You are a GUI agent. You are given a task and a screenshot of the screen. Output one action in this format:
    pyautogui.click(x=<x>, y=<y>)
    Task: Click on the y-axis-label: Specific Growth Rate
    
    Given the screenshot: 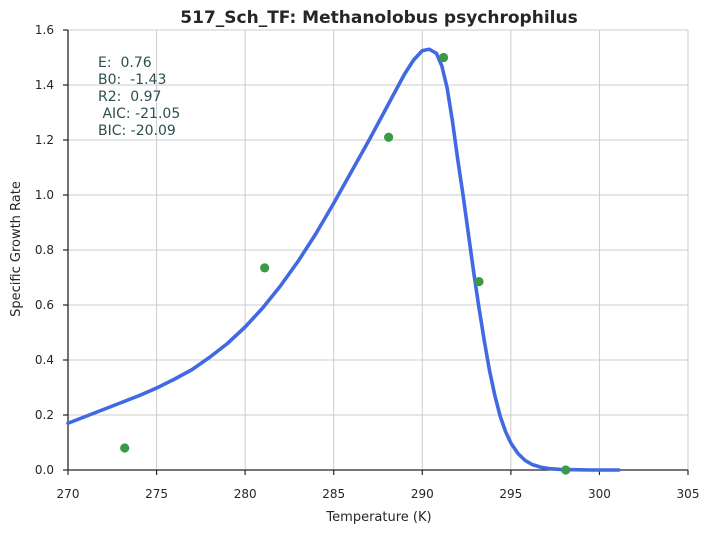 What is the action you would take?
    pyautogui.click(x=16, y=249)
    